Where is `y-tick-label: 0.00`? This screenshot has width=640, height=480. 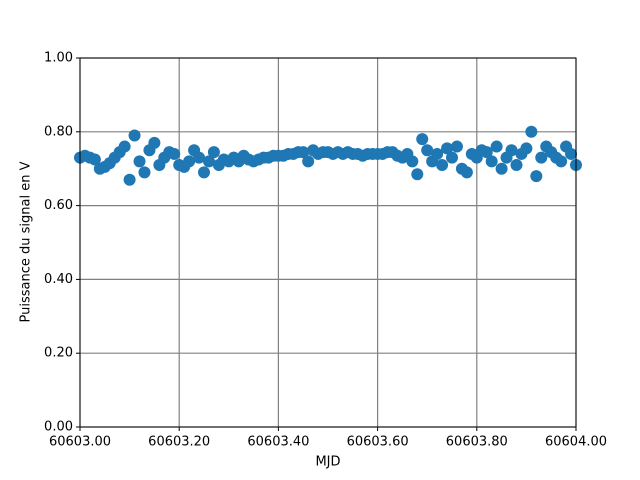
y-tick-label: 0.00 is located at coordinates (58, 427).